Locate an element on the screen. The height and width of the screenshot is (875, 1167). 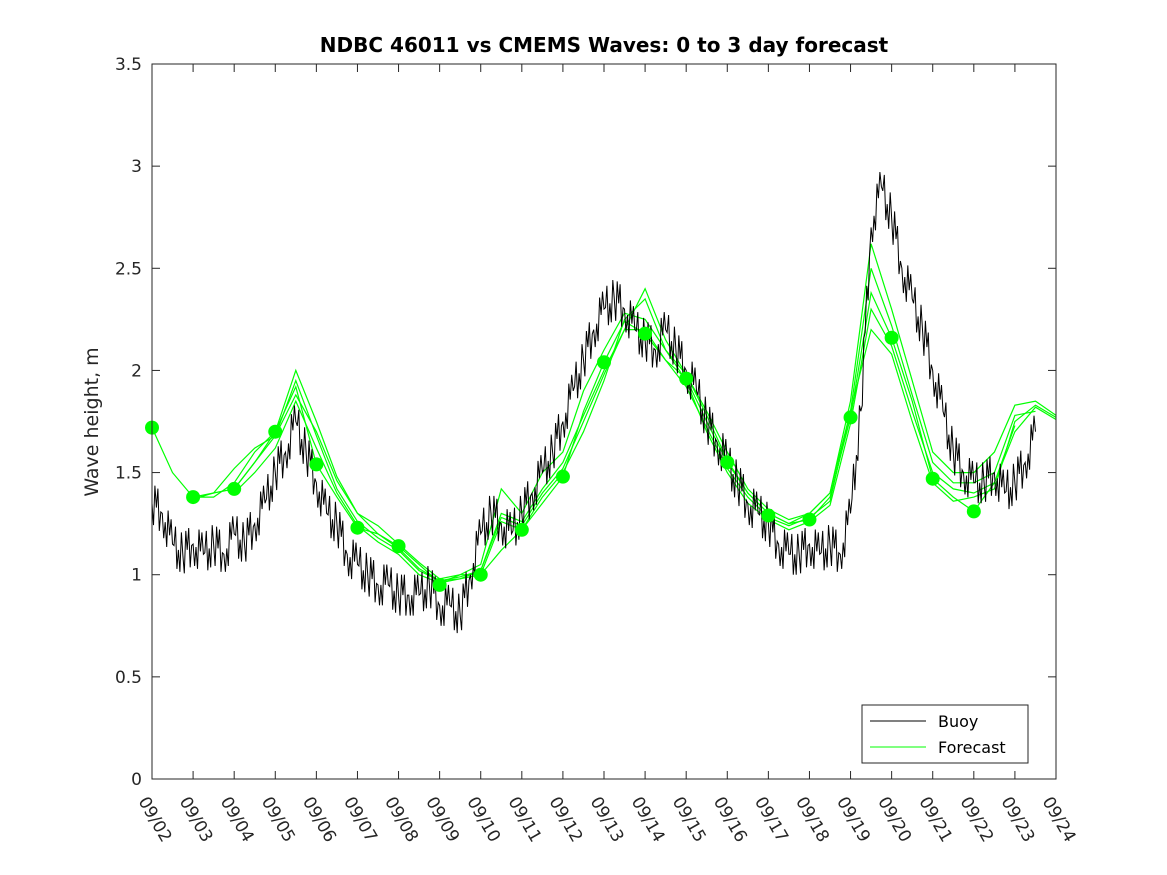
x-tick-label: 09/03 is located at coordinates (196, 820).